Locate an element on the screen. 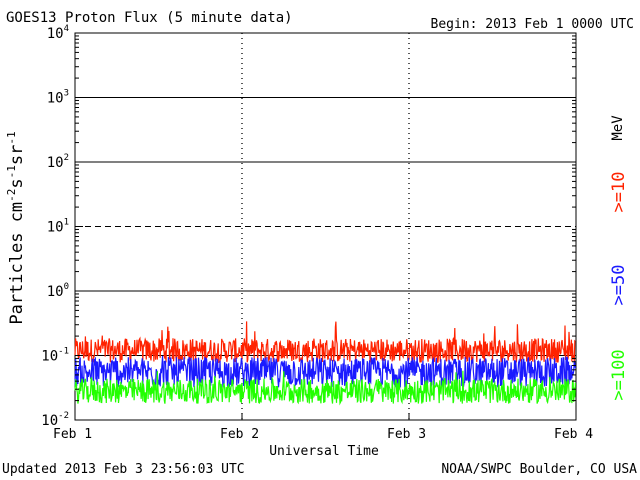 Image resolution: width=640 pixels, height=480 pixels. y-tick-label: 10⁴ is located at coordinates (58, 33).